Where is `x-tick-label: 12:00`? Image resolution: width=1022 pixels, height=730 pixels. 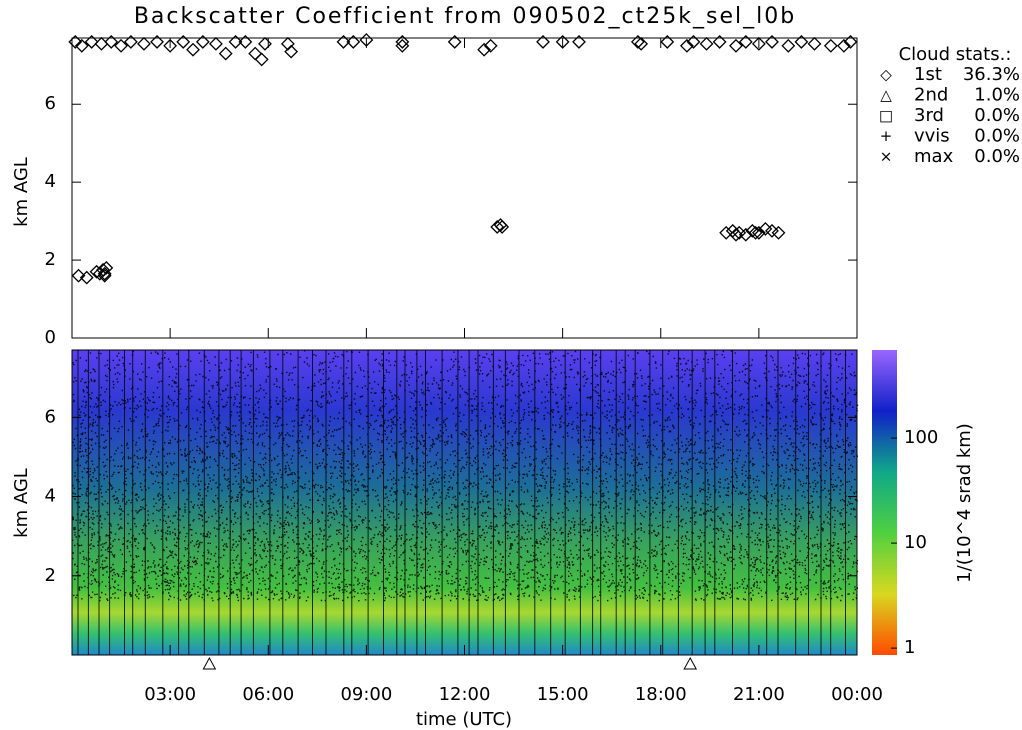
x-tick-label: 12:00 is located at coordinates (465, 694).